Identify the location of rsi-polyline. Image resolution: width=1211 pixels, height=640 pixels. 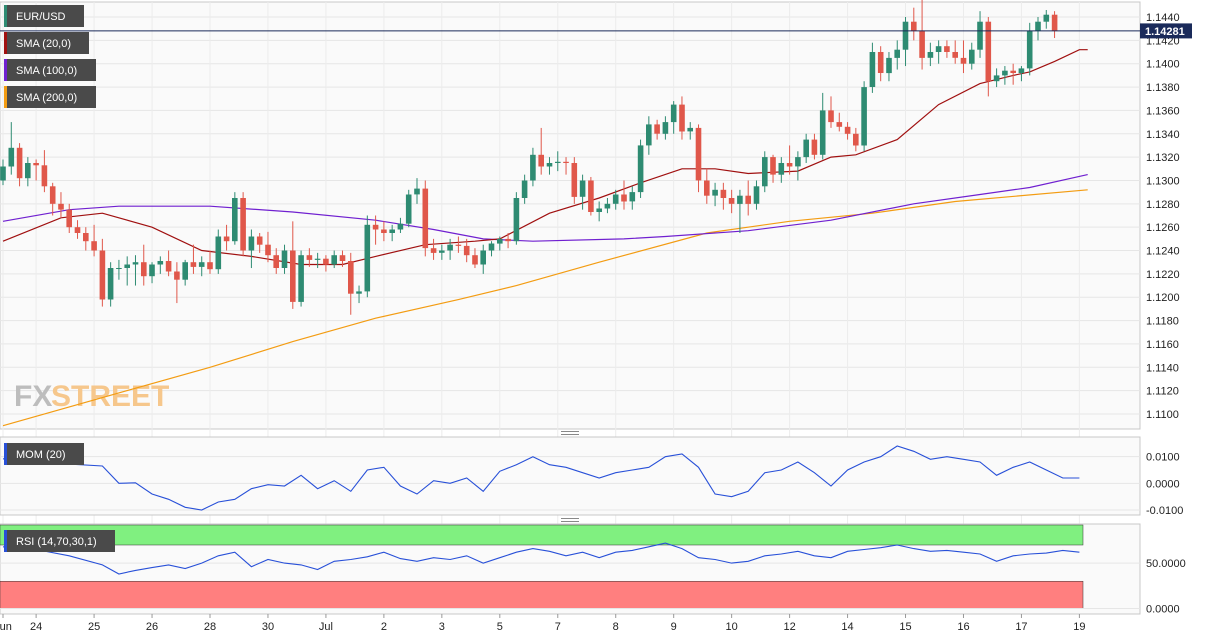
(541, 558).